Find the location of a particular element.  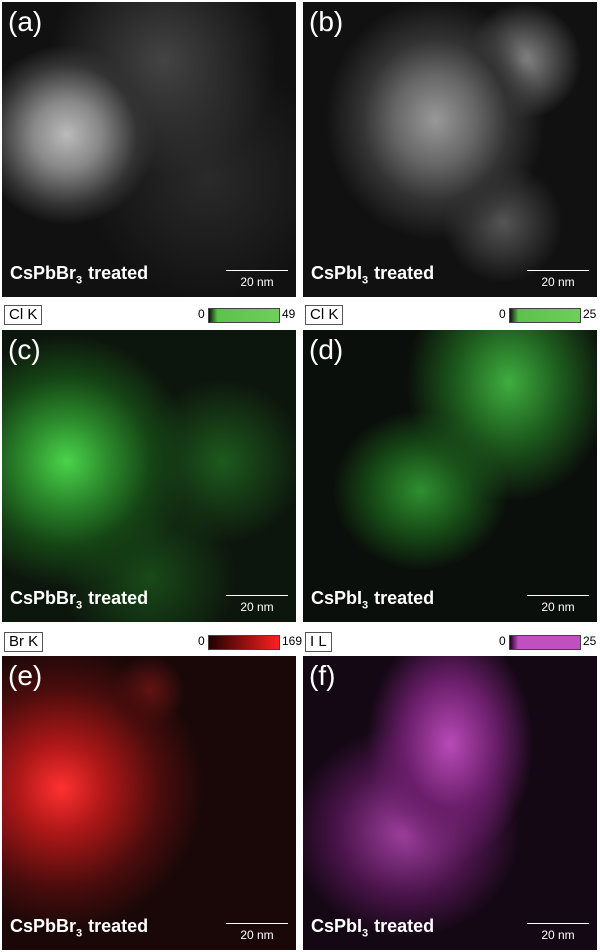

colorbar-strip: Cl K 0 25 is located at coordinates (450, 315).